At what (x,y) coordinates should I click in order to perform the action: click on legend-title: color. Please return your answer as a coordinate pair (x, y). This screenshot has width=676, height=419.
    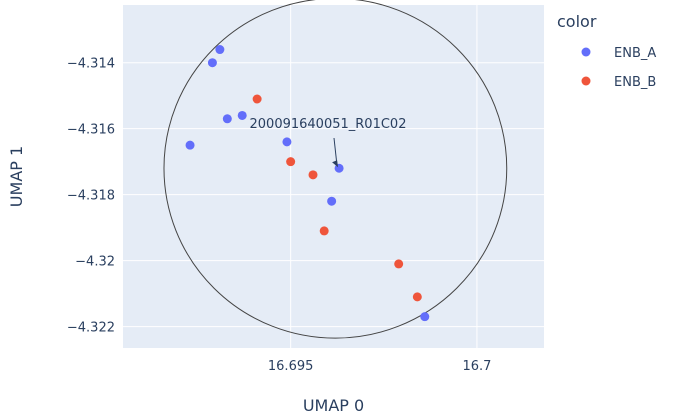
    Looking at the image, I should click on (577, 21).